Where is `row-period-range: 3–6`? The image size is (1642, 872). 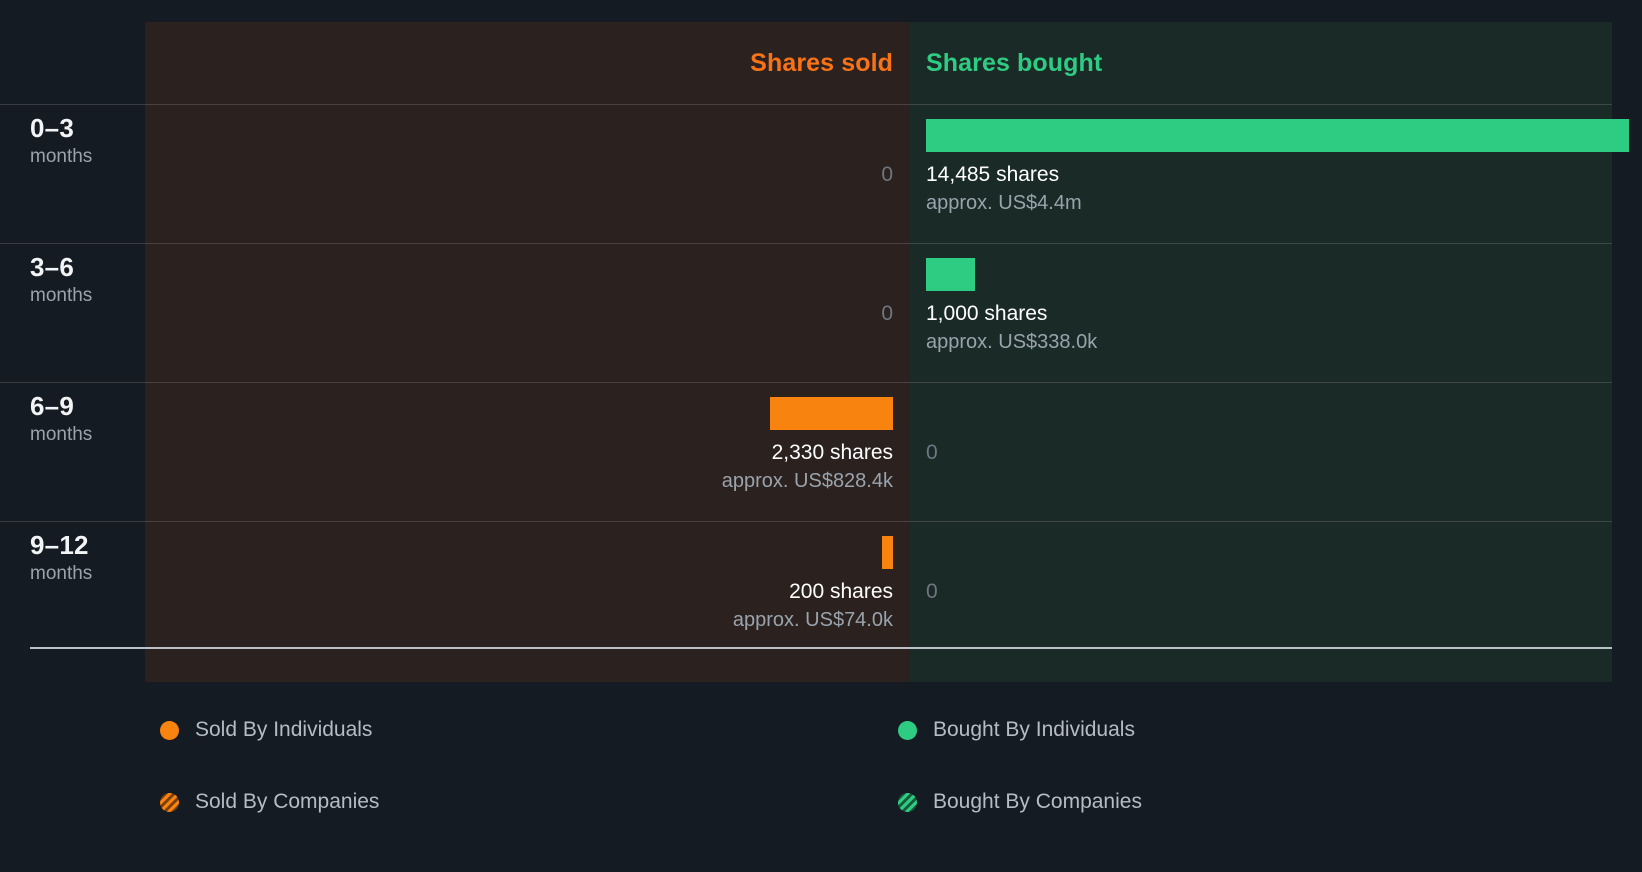 row-period-range: 3–6 is located at coordinates (52, 267).